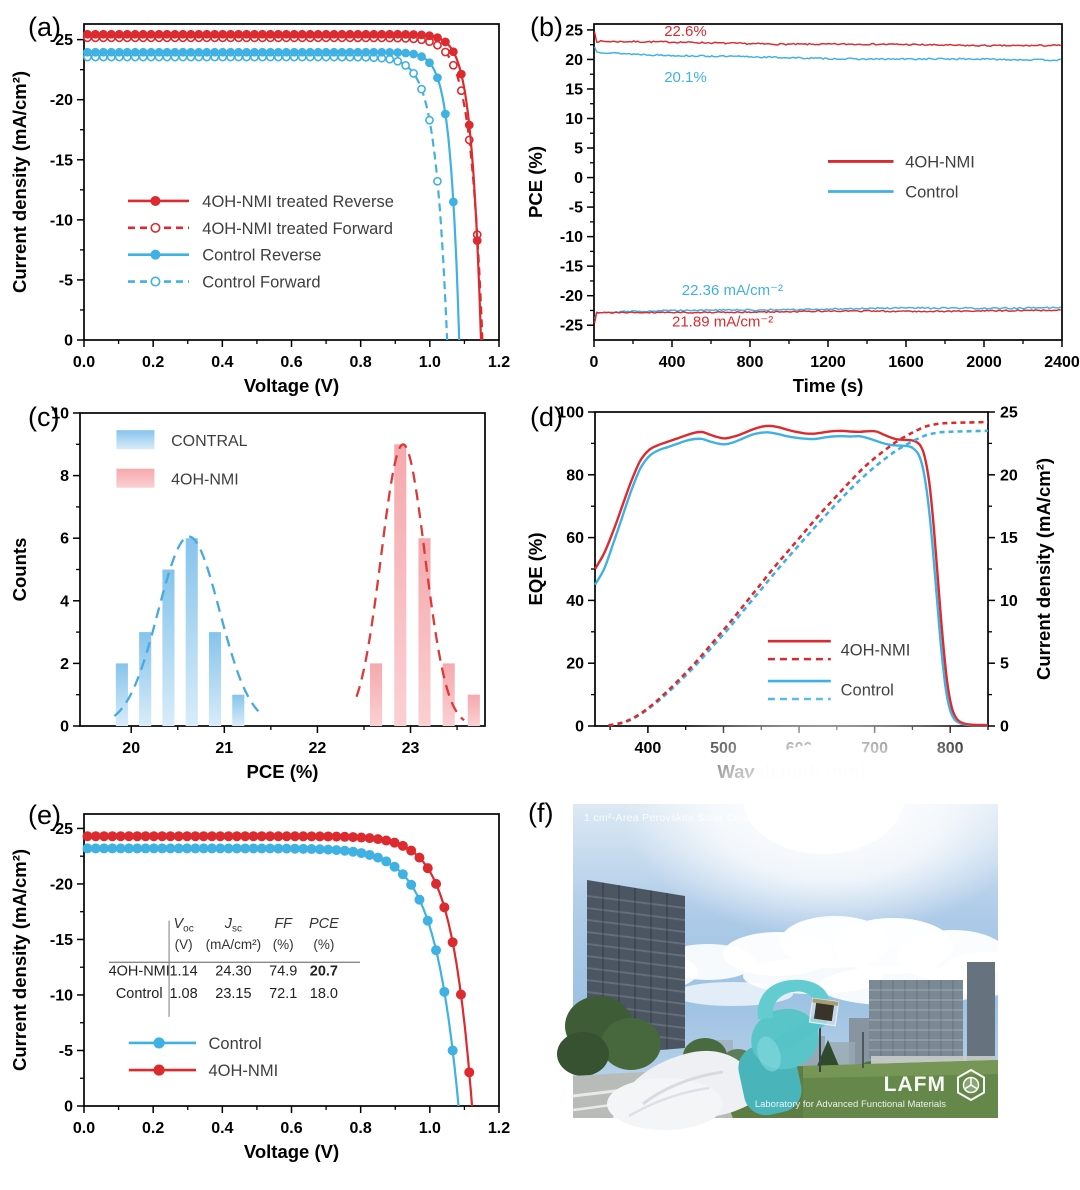 The image size is (1080, 1190). What do you see at coordinates (182, 459) in the screenshot?
I see `panel-c-legend: CONTRAL 4OH-NMI` at bounding box center [182, 459].